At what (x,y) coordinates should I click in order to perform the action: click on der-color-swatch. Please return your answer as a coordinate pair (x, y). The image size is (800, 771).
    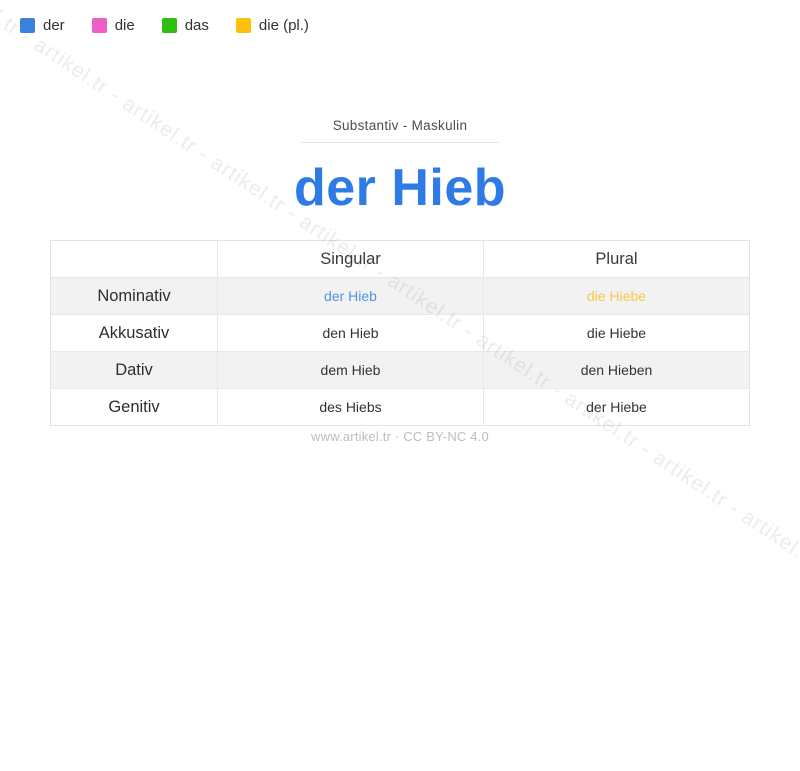
    Looking at the image, I should click on (27, 25).